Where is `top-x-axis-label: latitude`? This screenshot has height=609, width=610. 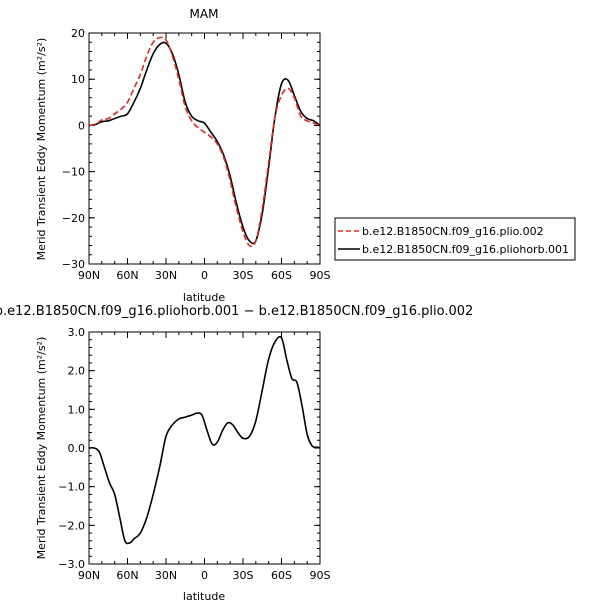
top-x-axis-label: latitude is located at coordinates (204, 297).